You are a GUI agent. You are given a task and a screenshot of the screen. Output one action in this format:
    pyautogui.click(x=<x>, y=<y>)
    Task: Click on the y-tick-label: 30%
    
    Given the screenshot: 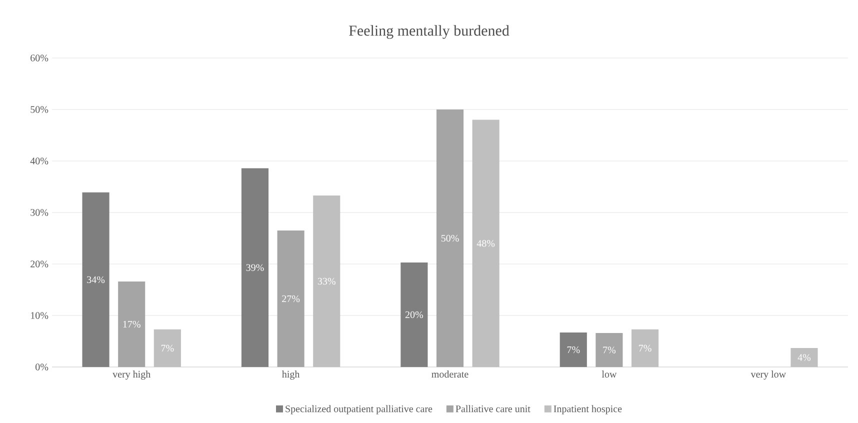 What is the action you would take?
    pyautogui.click(x=39, y=212)
    